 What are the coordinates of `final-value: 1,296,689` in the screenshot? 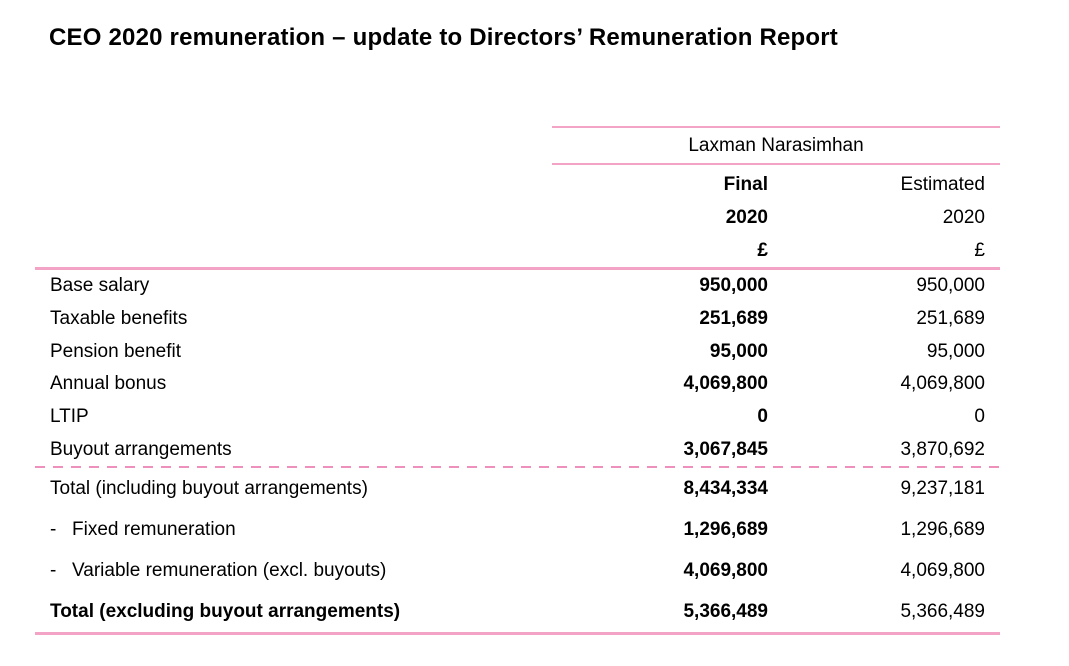 It's located at (725, 529).